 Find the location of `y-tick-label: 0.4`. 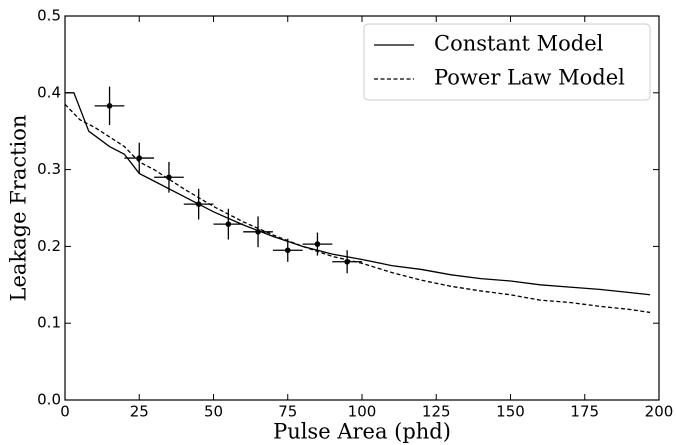

y-tick-label: 0.4 is located at coordinates (49, 92).